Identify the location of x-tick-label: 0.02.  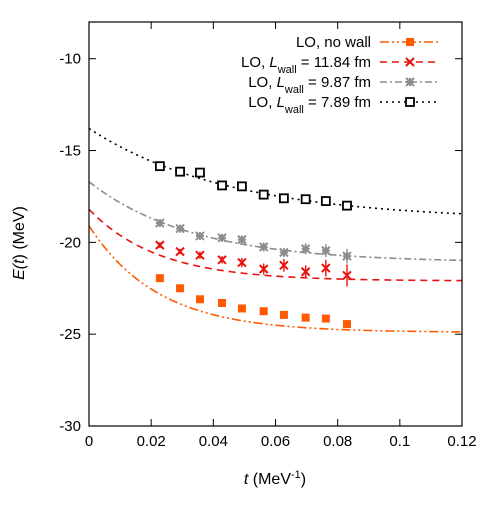
(151, 441).